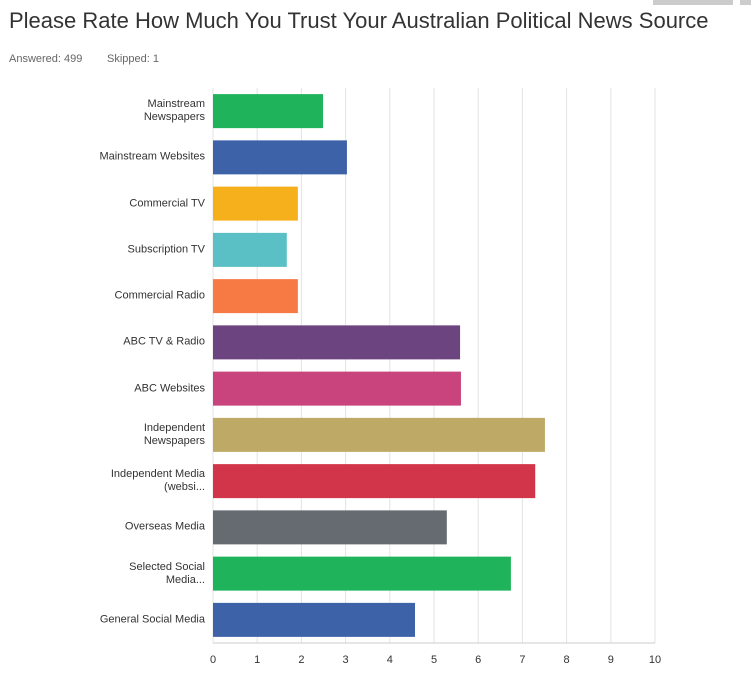 Image resolution: width=751 pixels, height=685 pixels. Describe the element at coordinates (611, 660) in the screenshot. I see `x-tick-label: 9` at that location.